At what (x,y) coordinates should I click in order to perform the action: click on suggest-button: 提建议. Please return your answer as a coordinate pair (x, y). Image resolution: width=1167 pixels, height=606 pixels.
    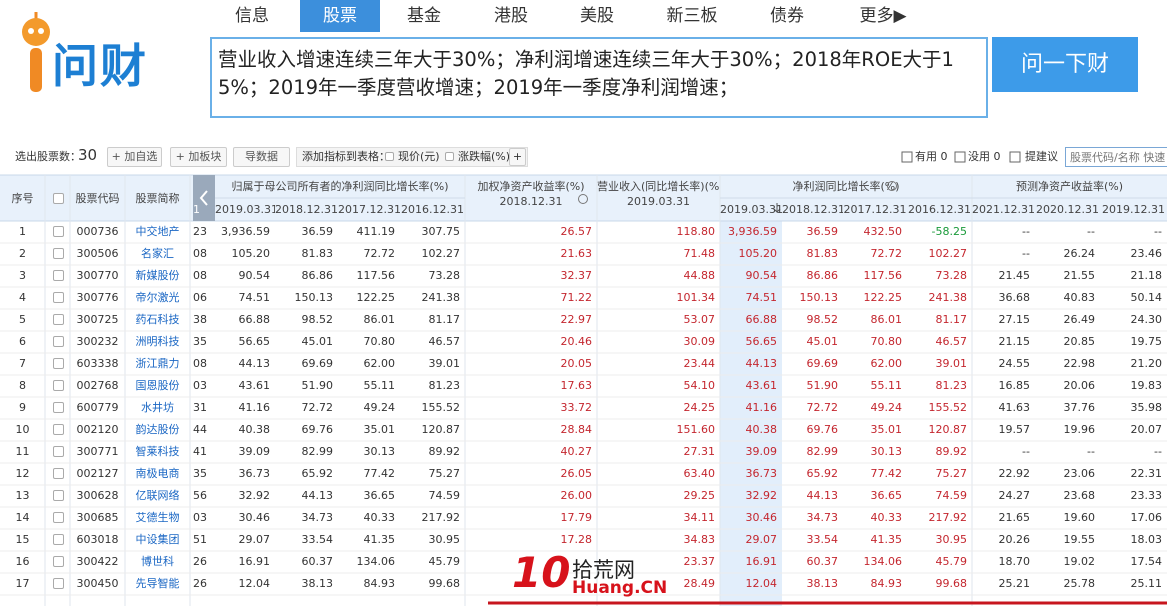
    Looking at the image, I should click on (1041, 156).